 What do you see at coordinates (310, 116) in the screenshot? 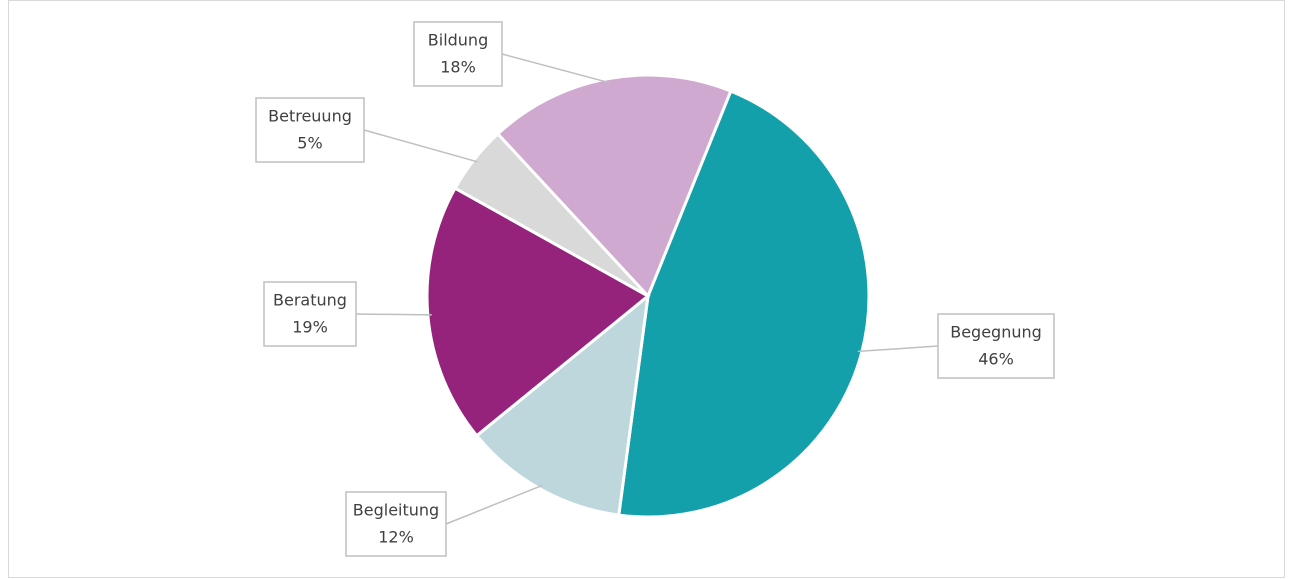
I see `category-label: Betreuung` at bounding box center [310, 116].